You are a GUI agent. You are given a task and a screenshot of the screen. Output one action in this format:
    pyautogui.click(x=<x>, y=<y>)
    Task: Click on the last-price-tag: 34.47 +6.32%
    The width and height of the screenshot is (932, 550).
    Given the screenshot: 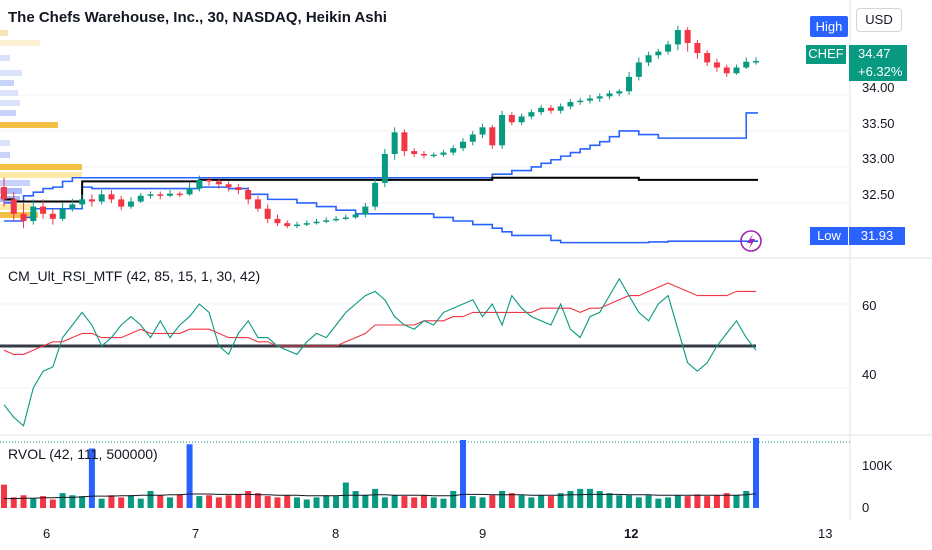 What is the action you would take?
    pyautogui.click(x=878, y=63)
    